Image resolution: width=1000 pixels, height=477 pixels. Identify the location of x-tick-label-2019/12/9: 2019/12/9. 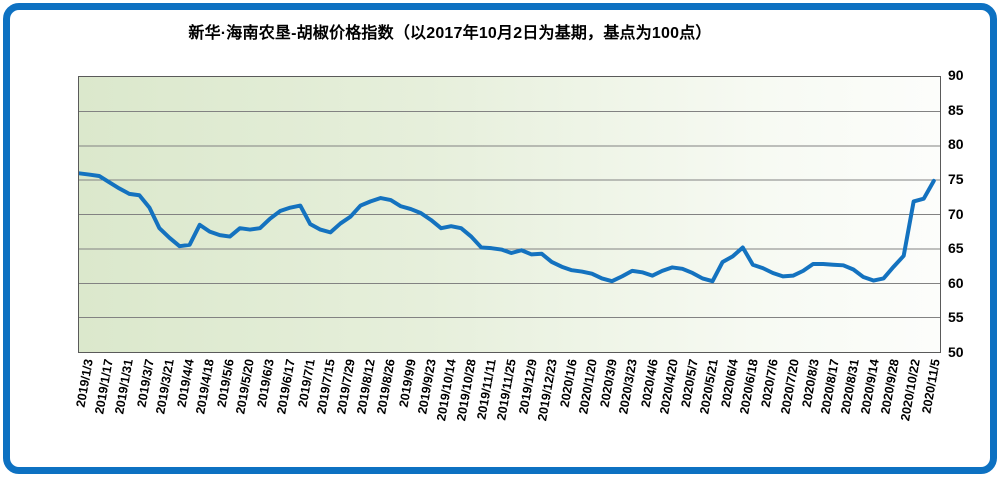
(527, 387).